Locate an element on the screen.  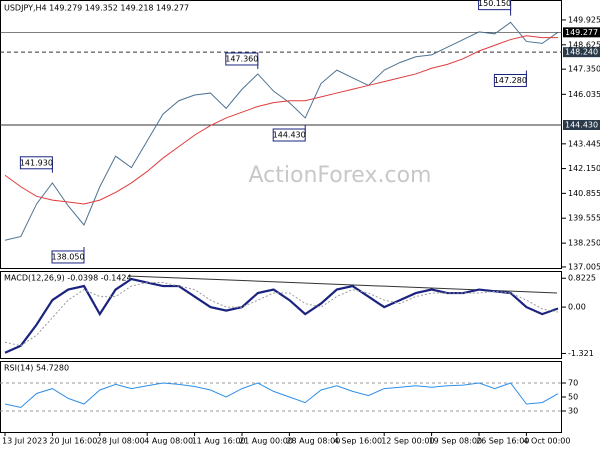
y-tick-label: 142.150 is located at coordinates (584, 168).